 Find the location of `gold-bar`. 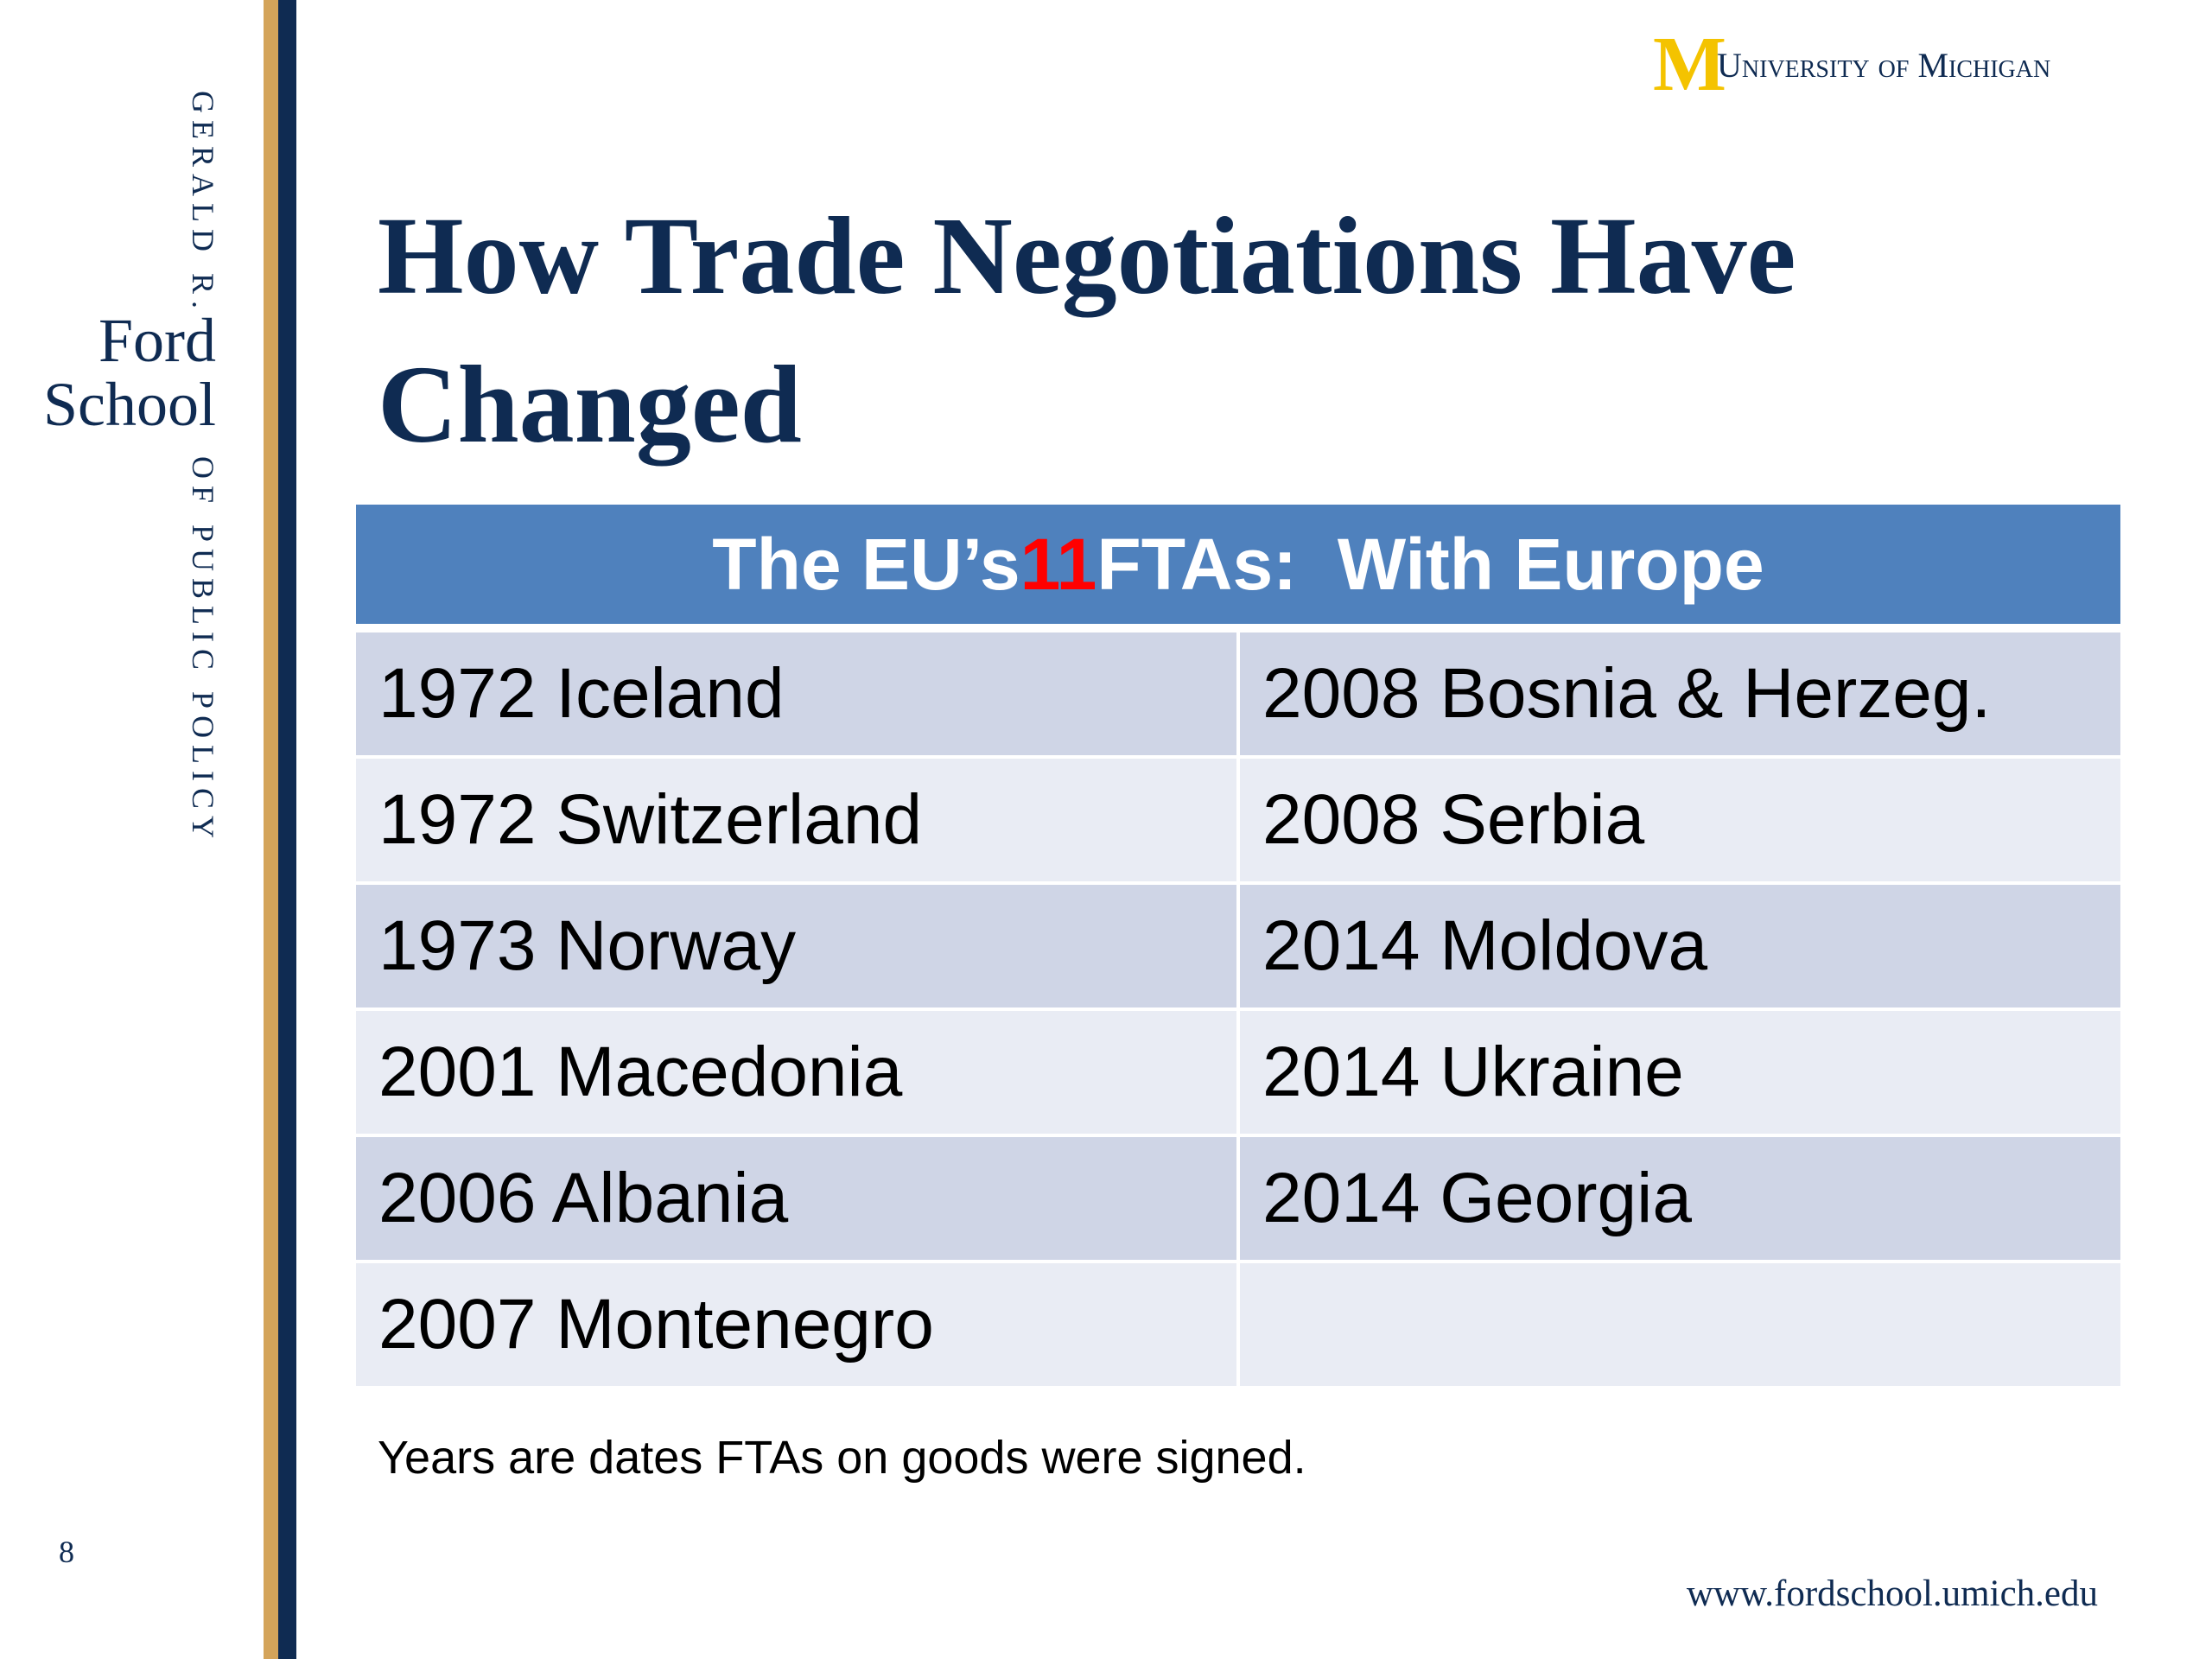

gold-bar is located at coordinates (271, 829).